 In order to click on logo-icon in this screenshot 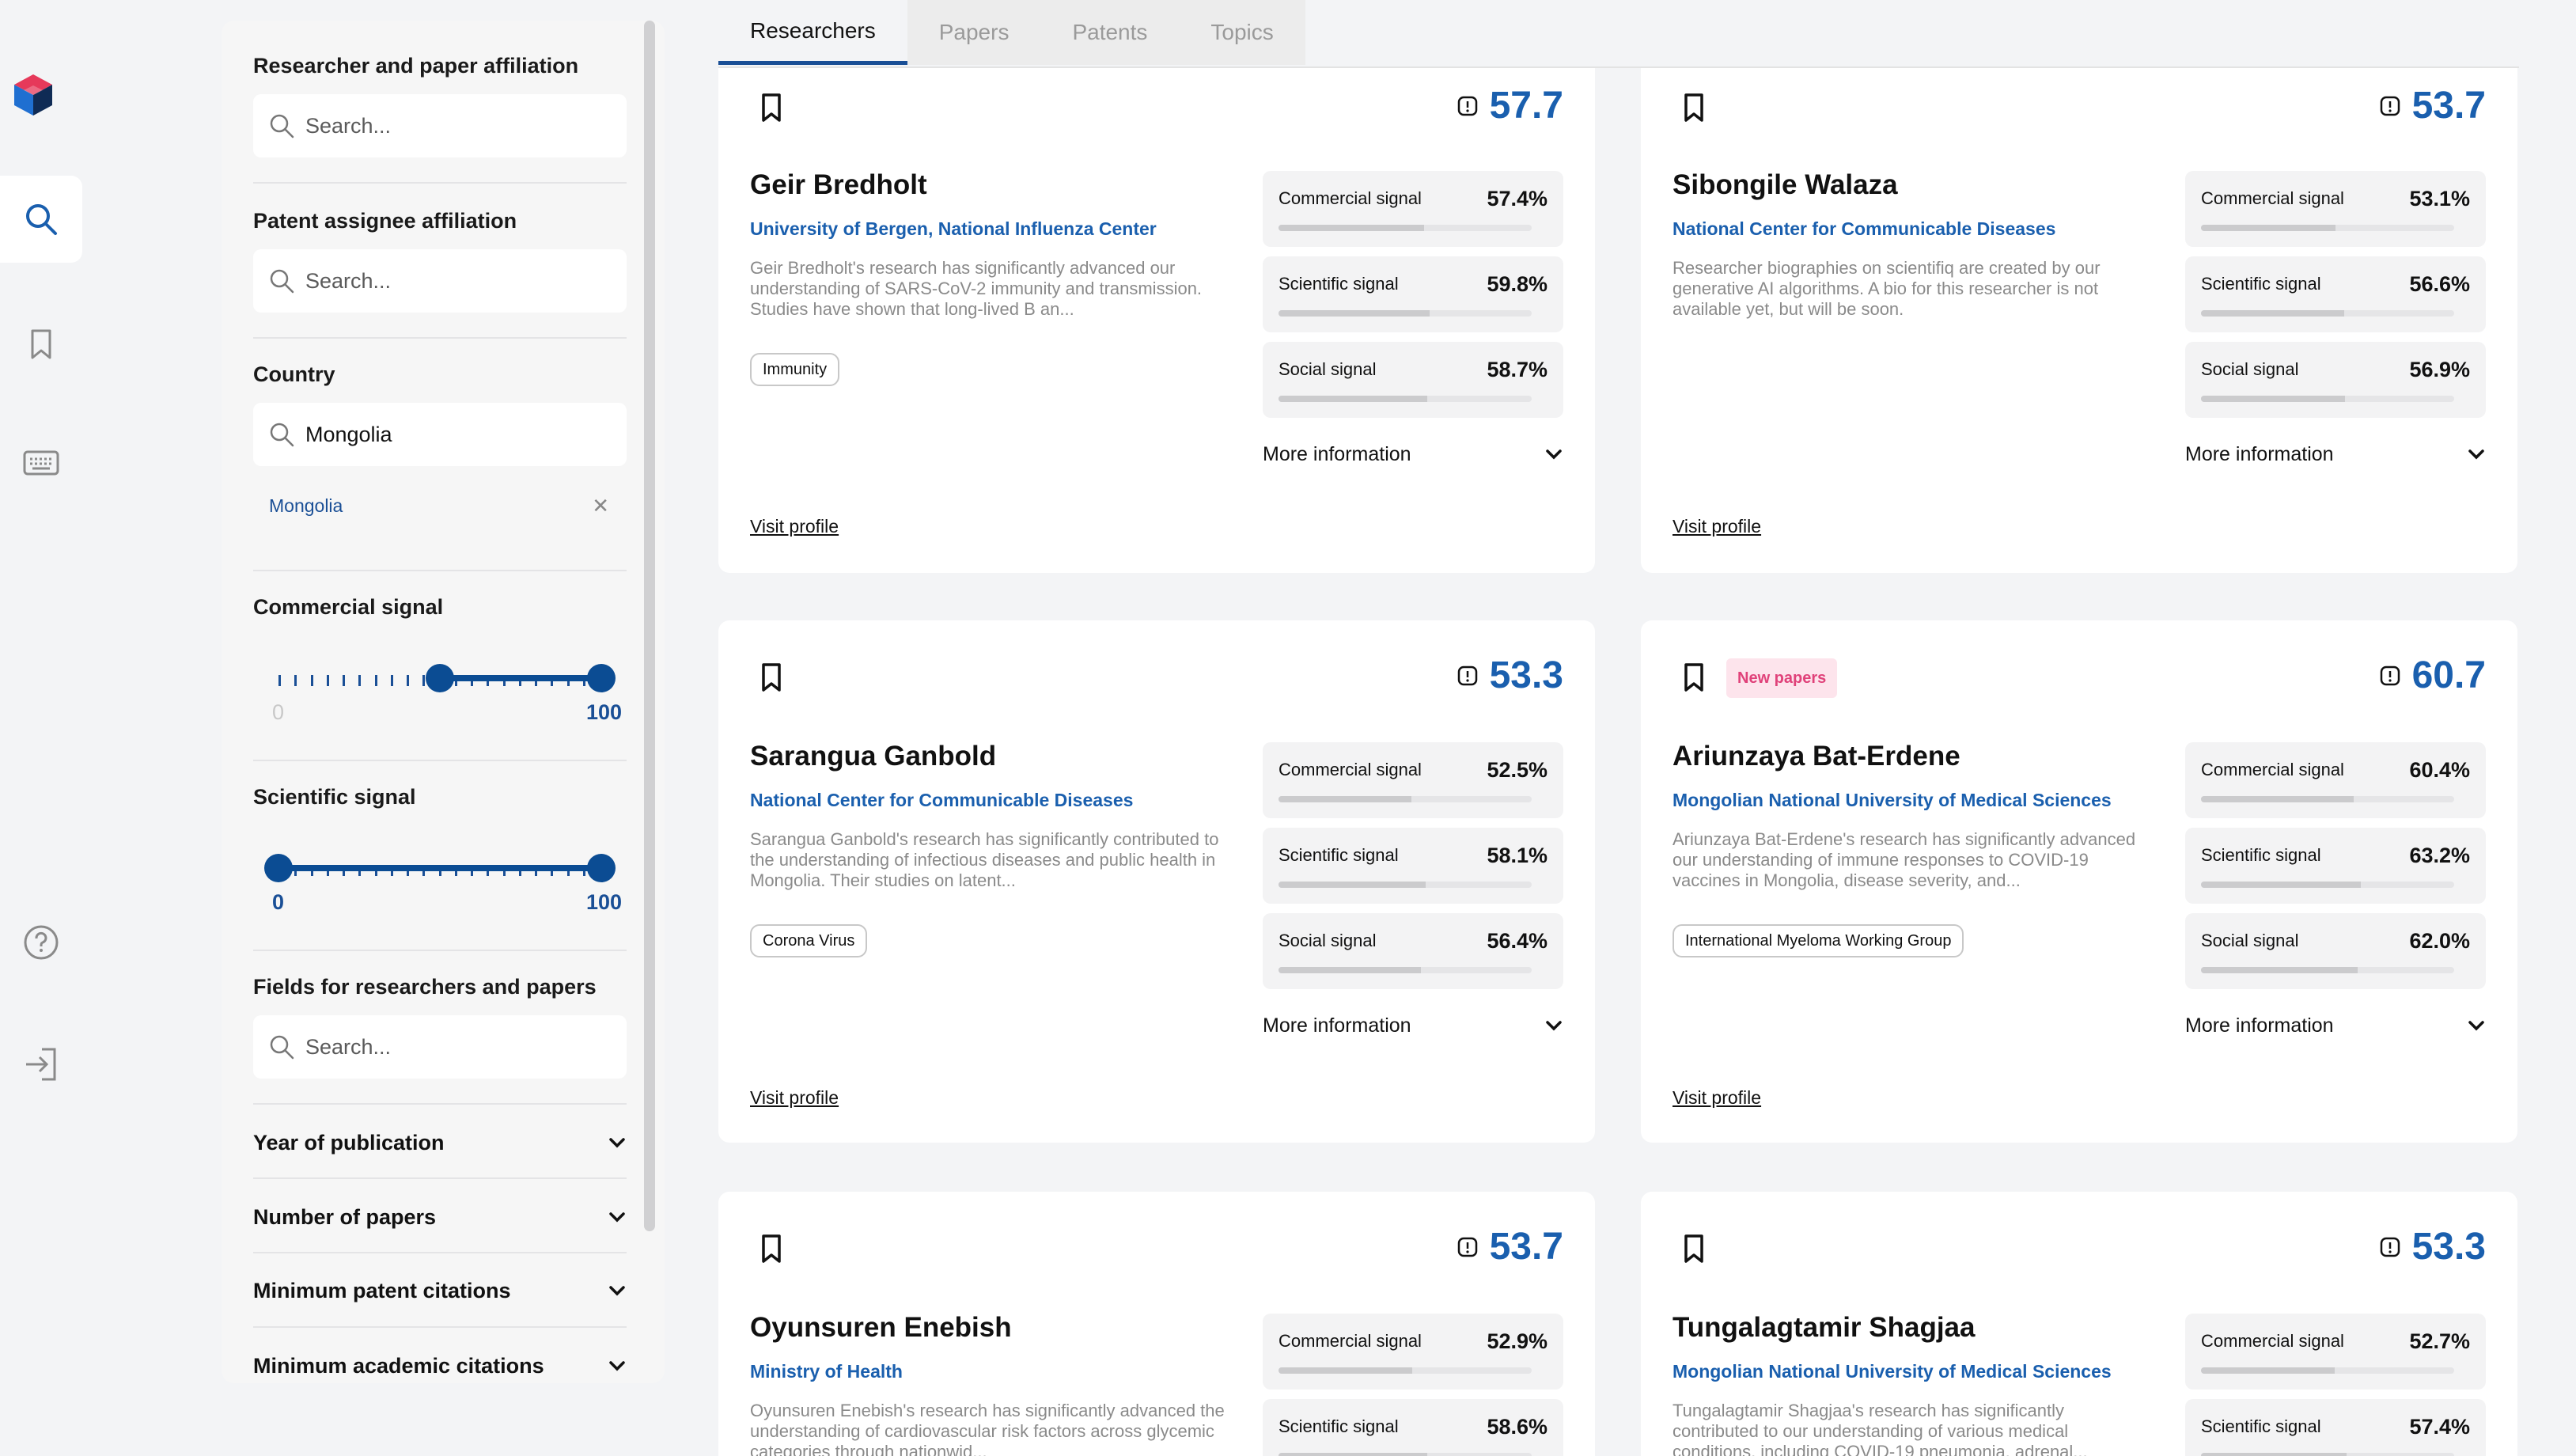, I will do `click(33, 95)`.